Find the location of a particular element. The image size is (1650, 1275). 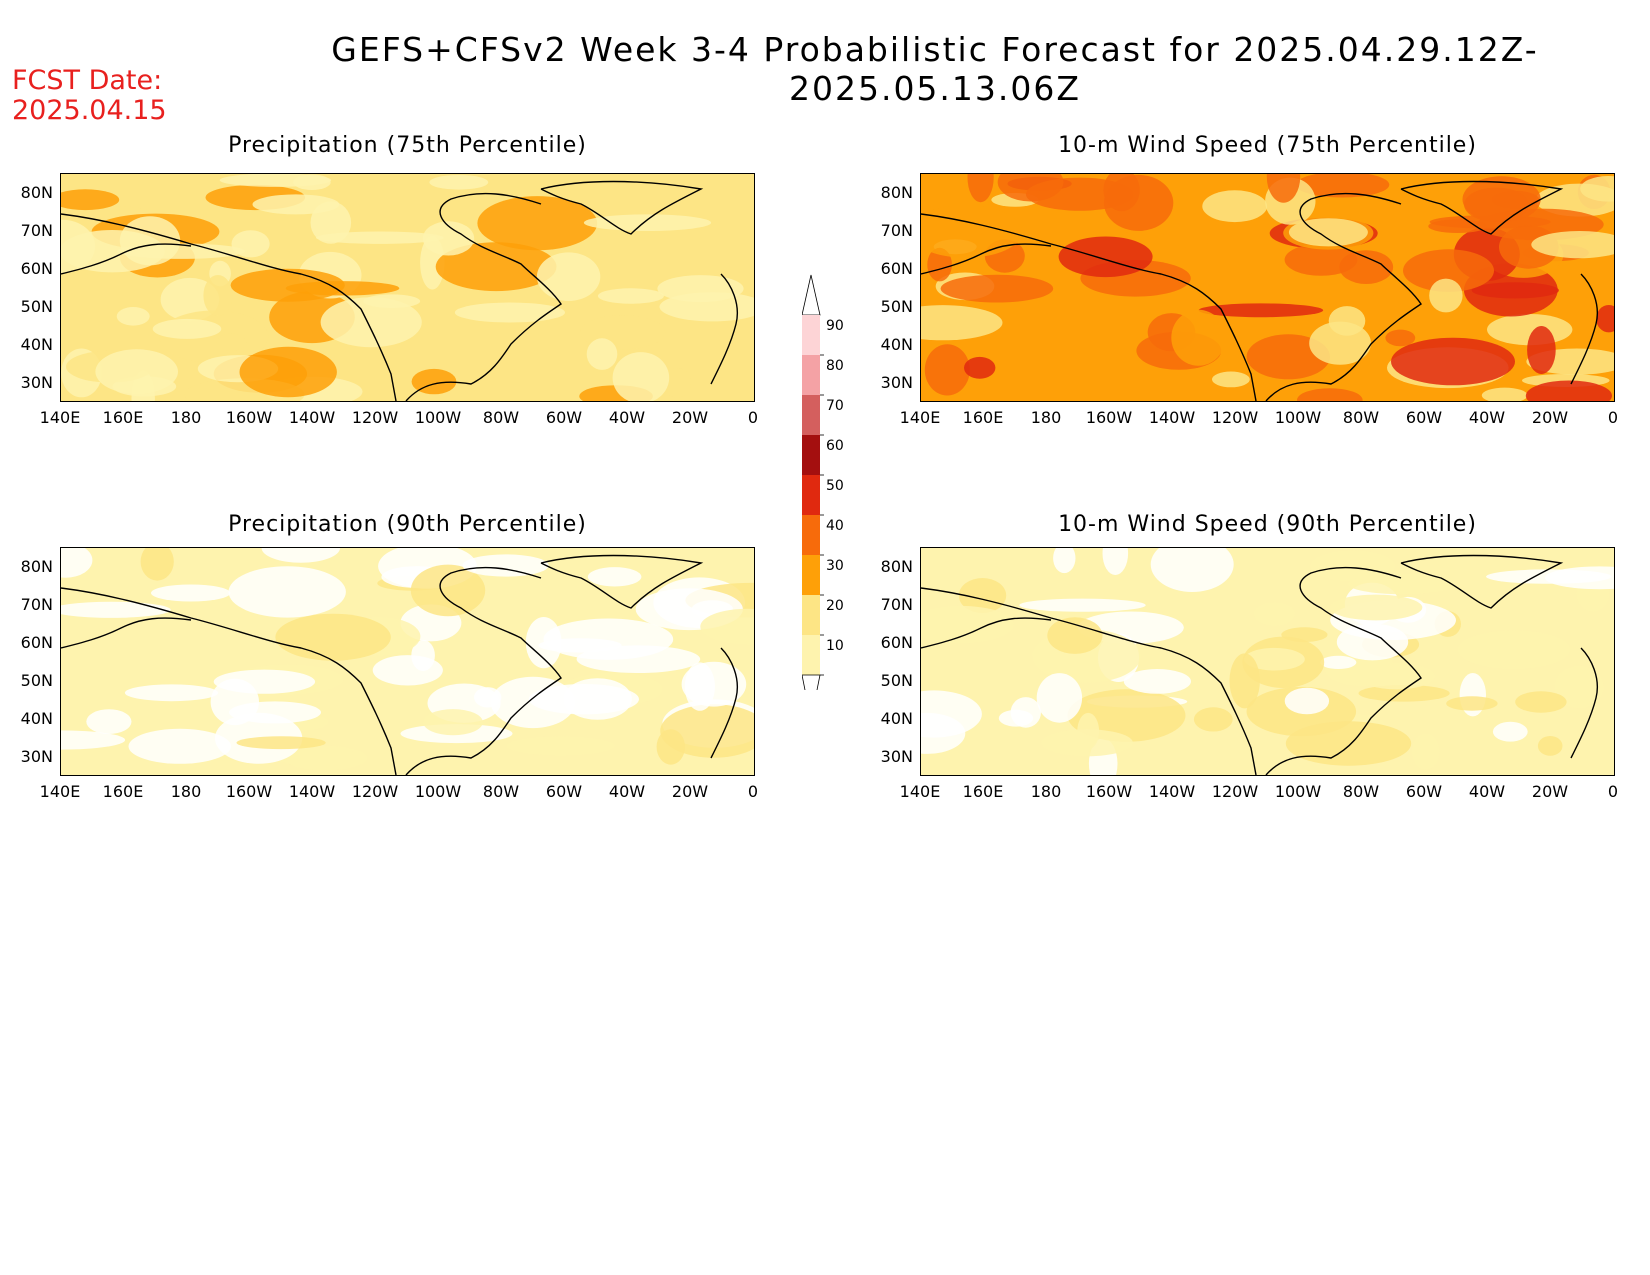

lon-label: 20W is located at coordinates (690, 791).